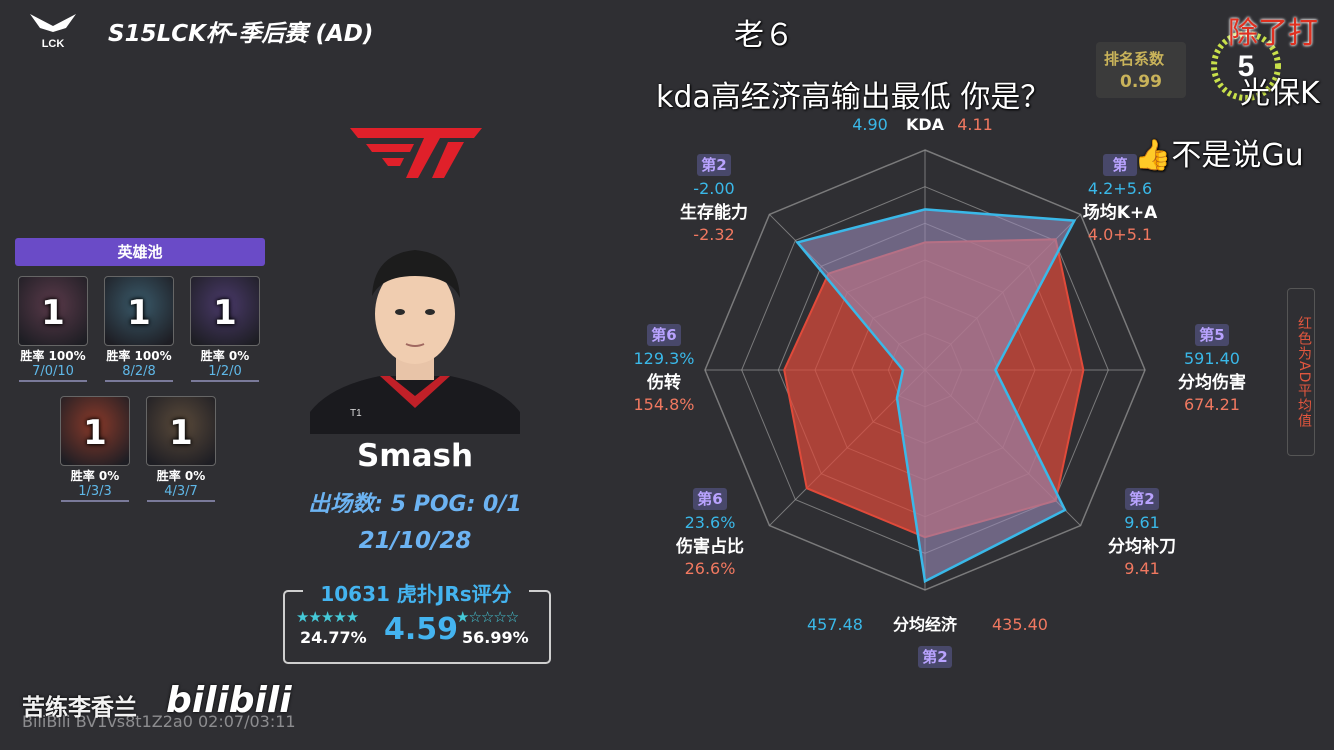 This screenshot has height=750, width=1334. Describe the element at coordinates (713, 188) in the screenshot. I see `radar-player-value: -2.00` at that location.